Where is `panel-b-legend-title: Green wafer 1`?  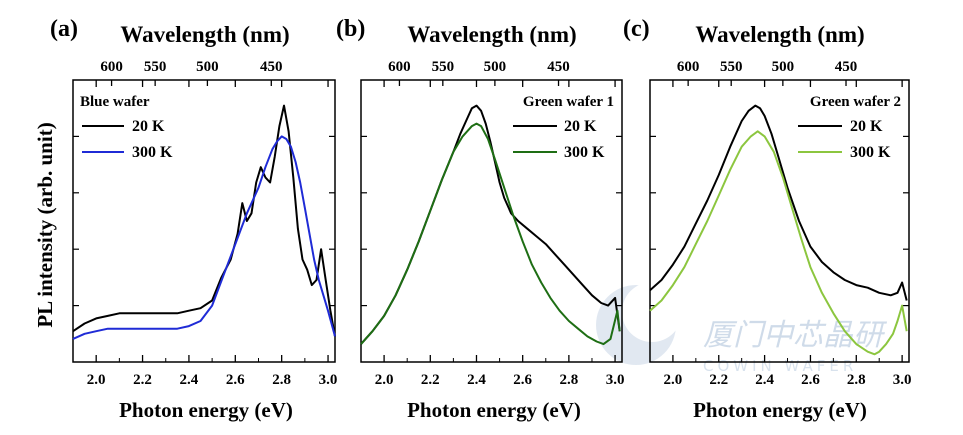
panel-b-legend-title: Green wafer 1 is located at coordinates (568, 102).